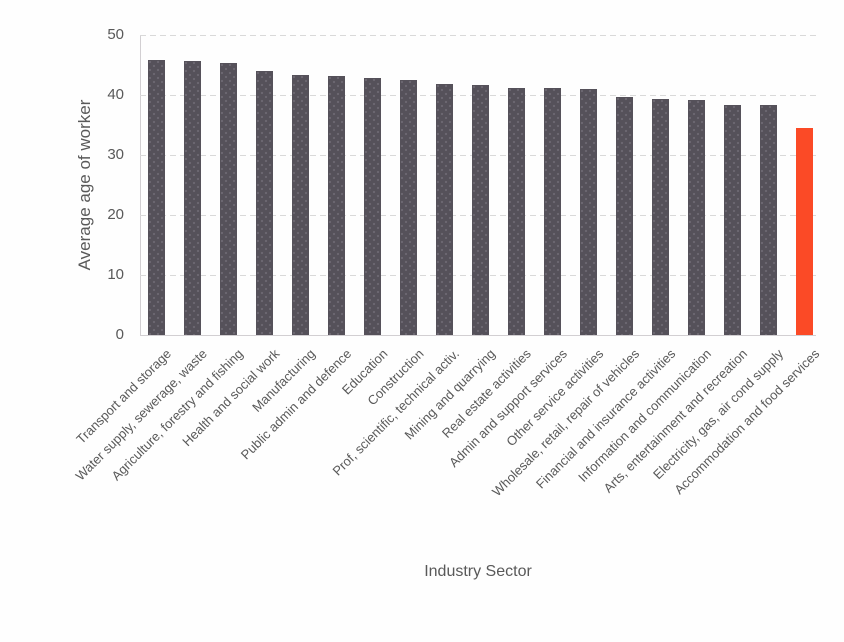 This screenshot has height=642, width=844. What do you see at coordinates (84, 185) in the screenshot?
I see `y-axis-title: Average age of worker` at bounding box center [84, 185].